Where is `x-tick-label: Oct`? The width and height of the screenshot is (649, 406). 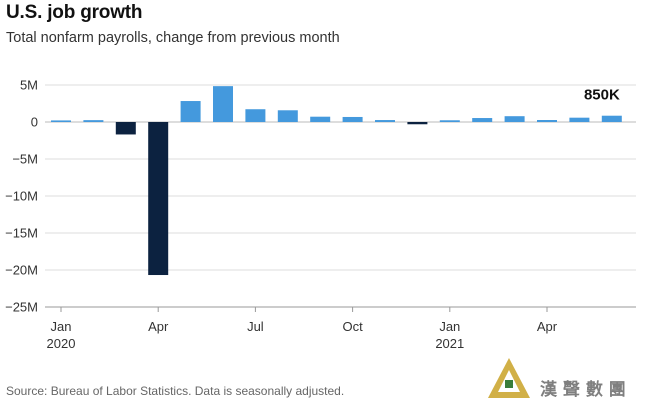
x-tick-label: Oct is located at coordinates (352, 326).